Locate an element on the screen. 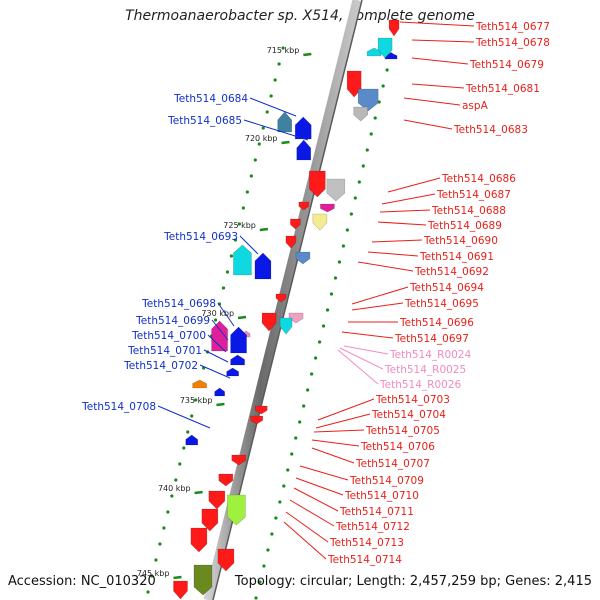 Image resolution: width=600 pixels, height=600 pixels. gene-label-right: Teth514_0687 is located at coordinates (473, 195).